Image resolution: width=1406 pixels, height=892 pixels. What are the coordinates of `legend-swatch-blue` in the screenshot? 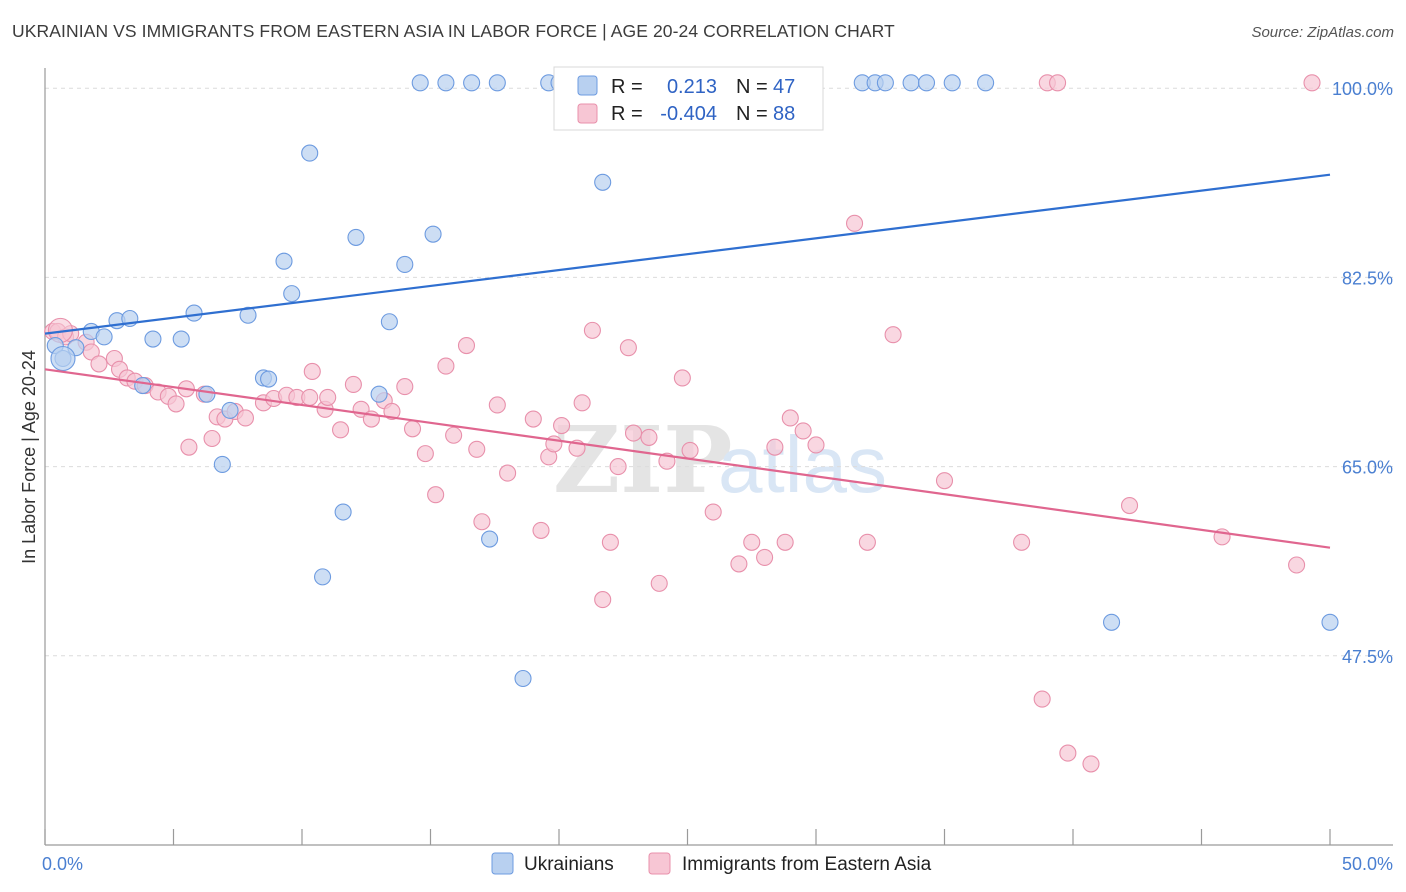 It's located at (587, 85).